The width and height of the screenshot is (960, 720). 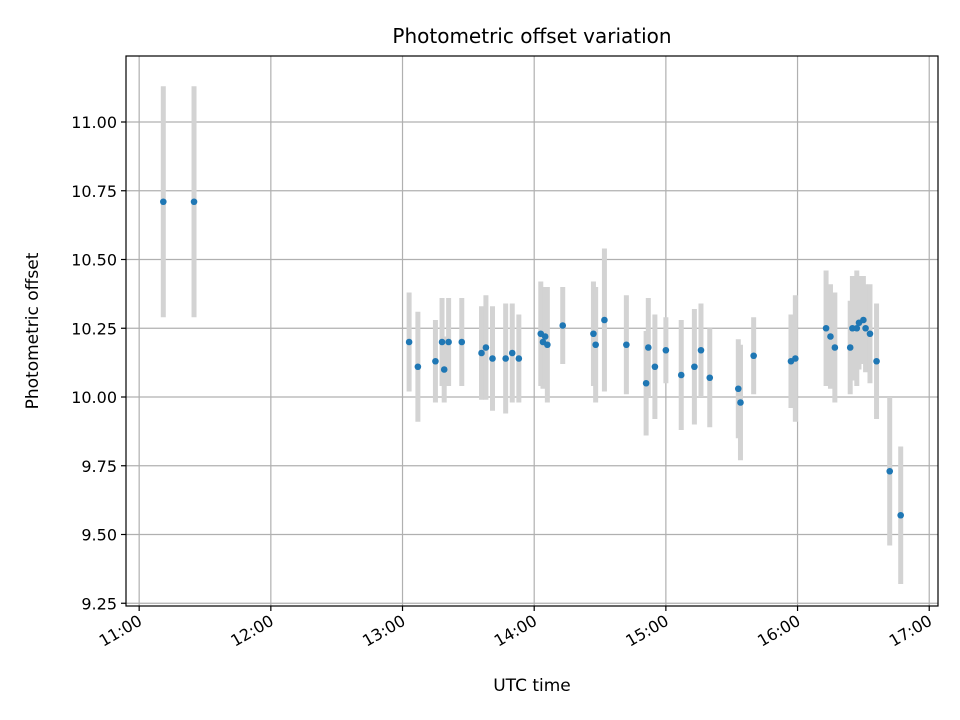 I want to click on y-tick-label: 9.50, so click(x=99, y=535).